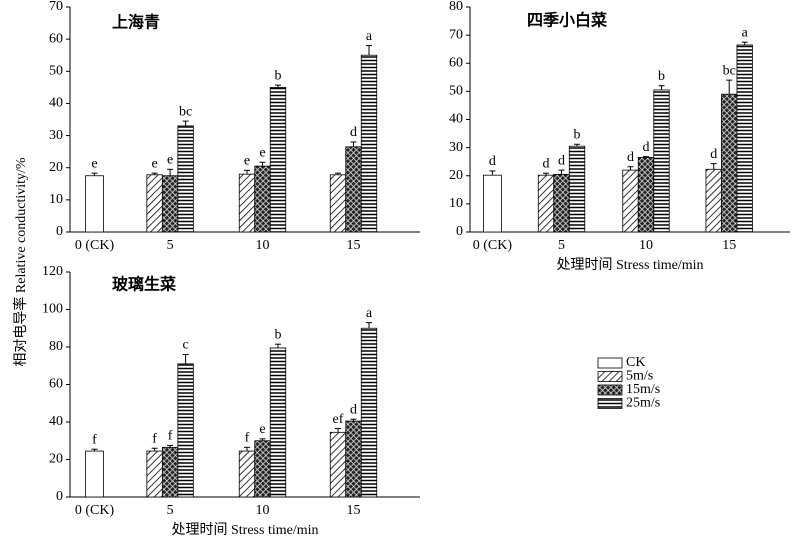 Image resolution: width=800 pixels, height=537 pixels. What do you see at coordinates (338, 419) in the screenshot?
I see `significance-label: ef` at bounding box center [338, 419].